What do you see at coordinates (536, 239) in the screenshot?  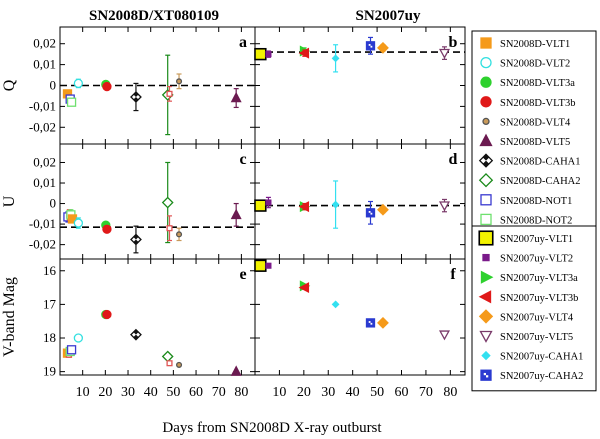 I see `legend-label: SN2007uy-VLT1` at bounding box center [536, 239].